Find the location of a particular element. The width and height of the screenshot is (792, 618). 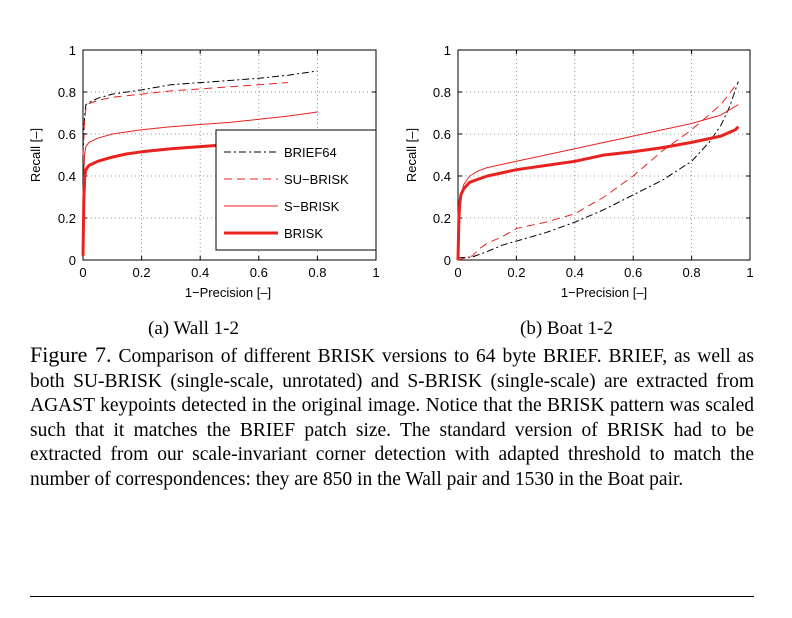

legend-label: S−BRISK is located at coordinates (312, 206).